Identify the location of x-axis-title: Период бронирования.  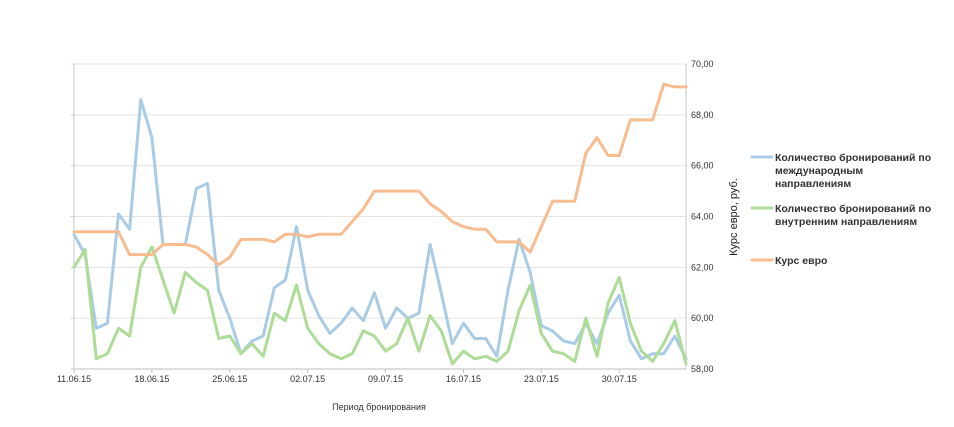
(379, 407).